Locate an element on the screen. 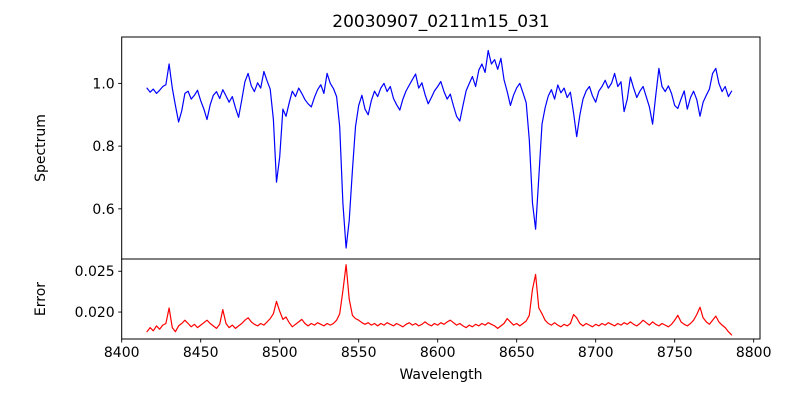  error-line is located at coordinates (439, 300).